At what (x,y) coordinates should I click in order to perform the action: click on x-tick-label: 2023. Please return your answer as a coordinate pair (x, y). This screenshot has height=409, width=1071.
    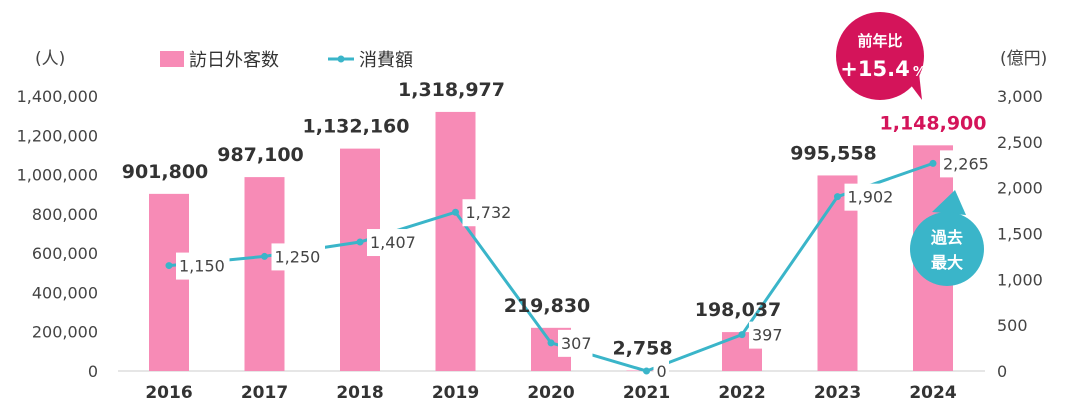
    Looking at the image, I should click on (837, 393).